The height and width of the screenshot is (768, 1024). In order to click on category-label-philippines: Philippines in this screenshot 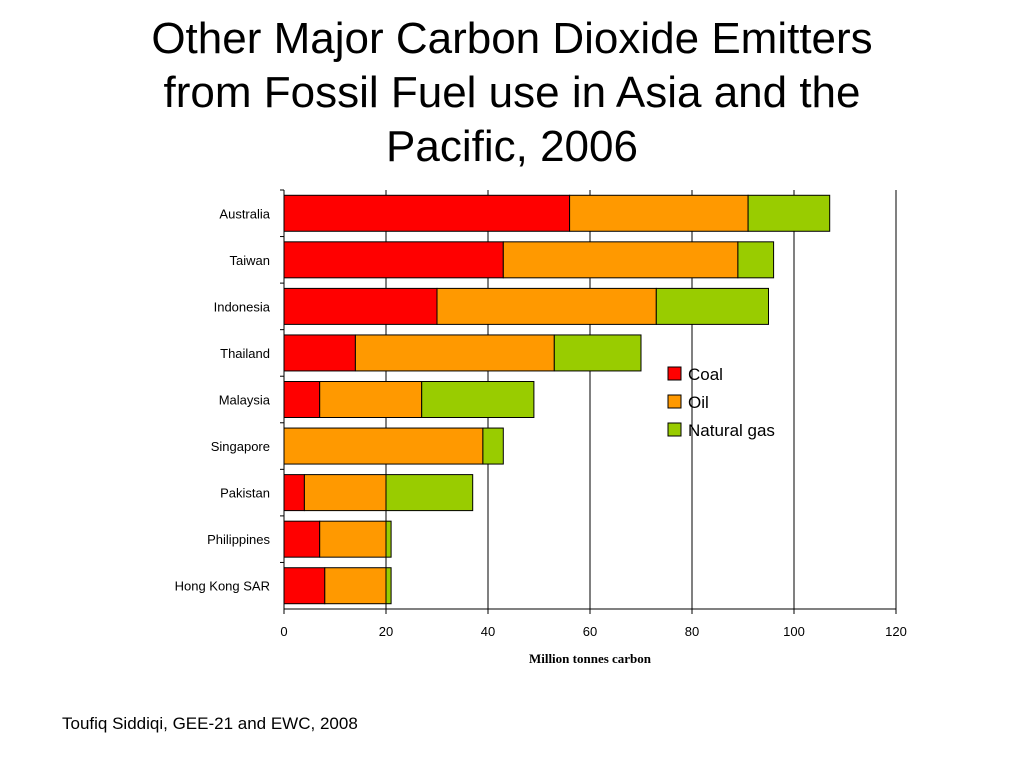, I will do `click(238, 539)`.